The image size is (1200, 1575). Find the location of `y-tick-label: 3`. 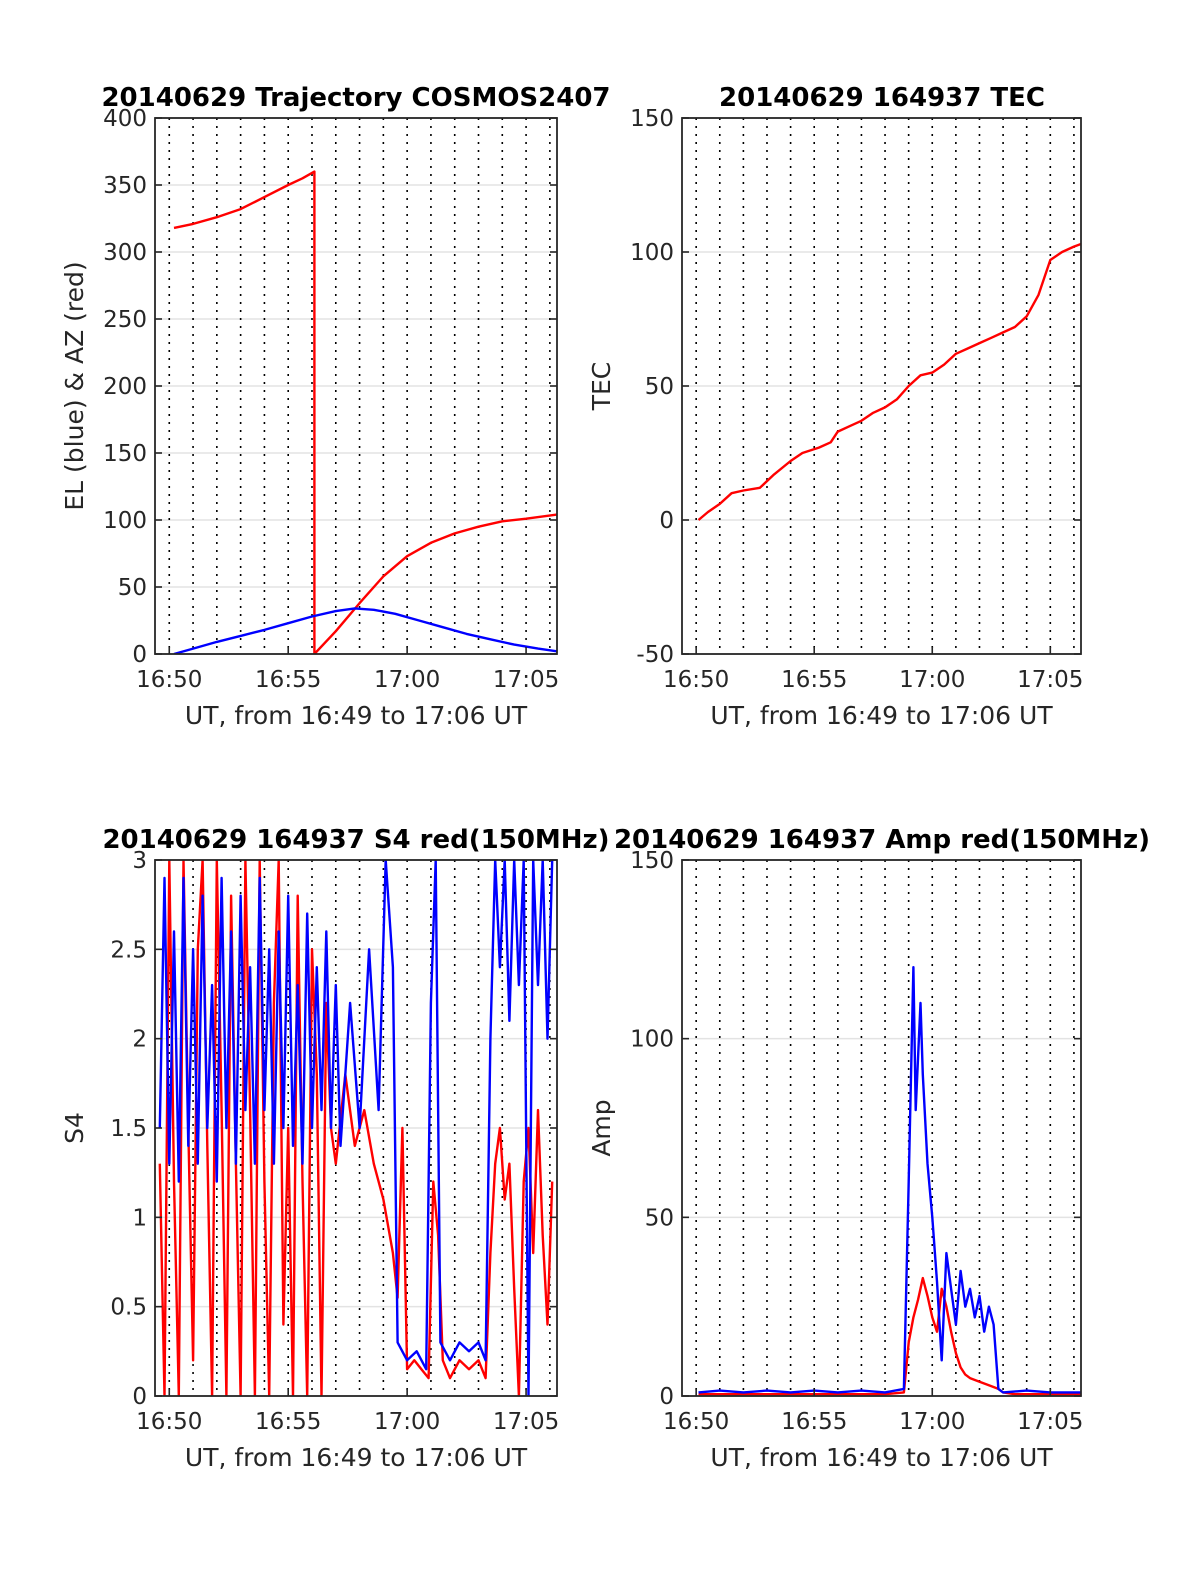

y-tick-label: 3 is located at coordinates (139, 861).